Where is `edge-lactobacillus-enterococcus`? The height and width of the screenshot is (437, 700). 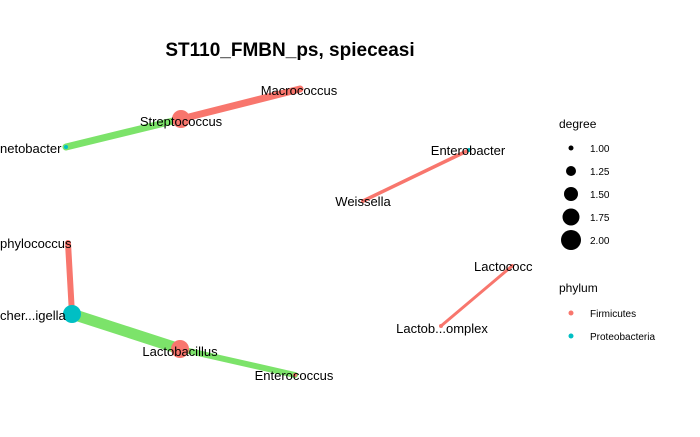 edge-lactobacillus-enterococcus is located at coordinates (237, 362).